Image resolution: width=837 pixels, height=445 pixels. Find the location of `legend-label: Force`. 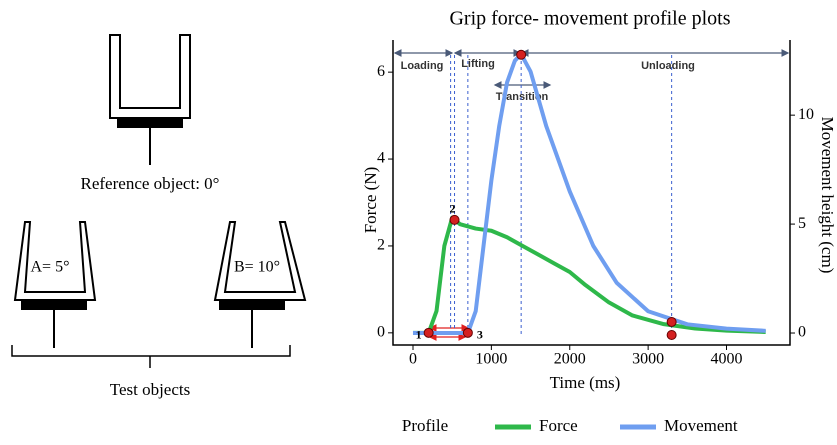

legend-label: Force is located at coordinates (558, 425).